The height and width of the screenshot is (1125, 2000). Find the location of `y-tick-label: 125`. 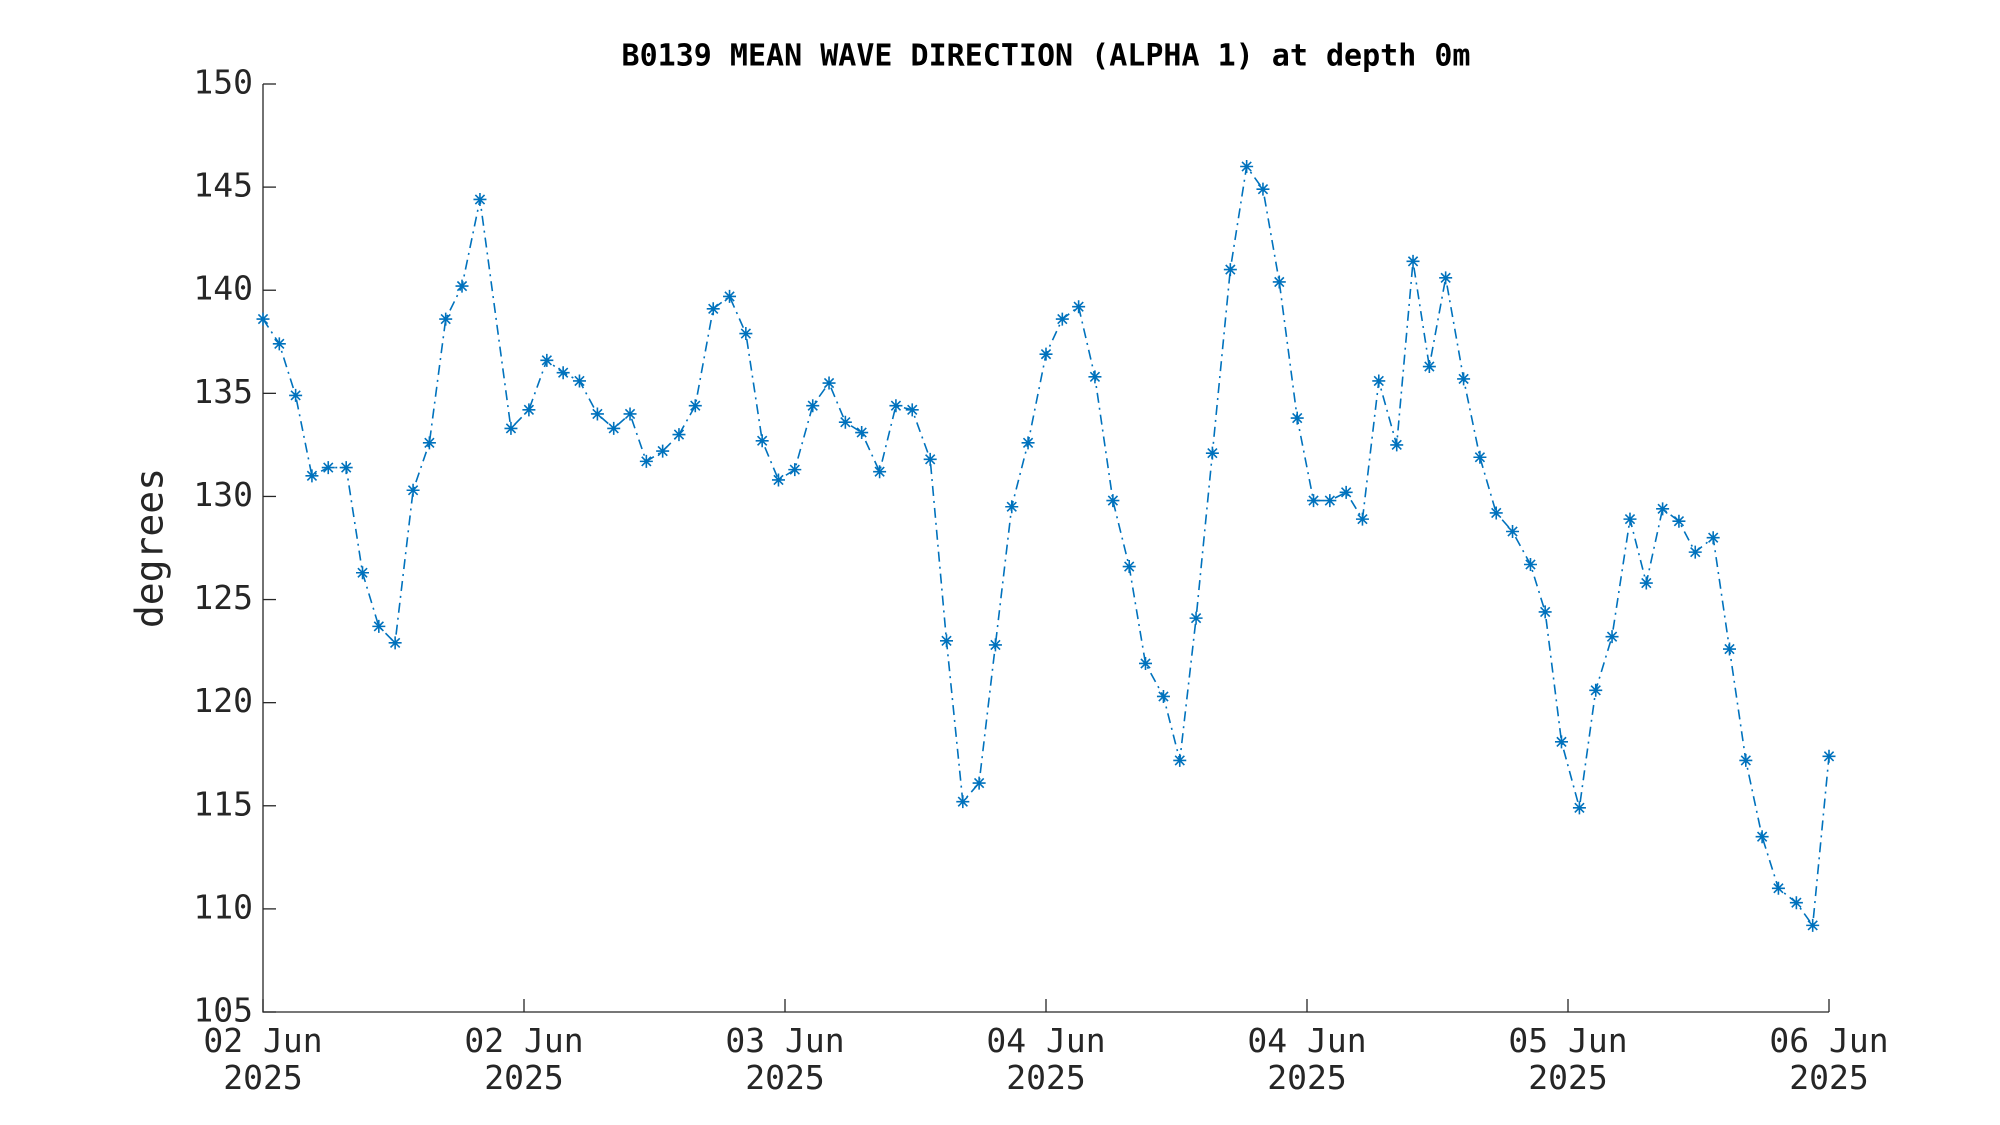

y-tick-label: 125 is located at coordinates (223, 597).